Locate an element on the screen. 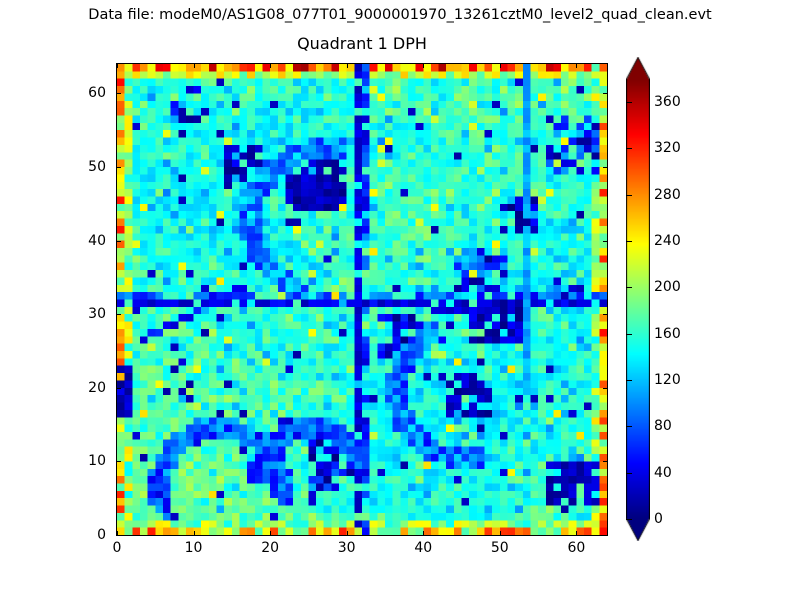  page-title: Quadrant 1 DPH is located at coordinates (362, 43).